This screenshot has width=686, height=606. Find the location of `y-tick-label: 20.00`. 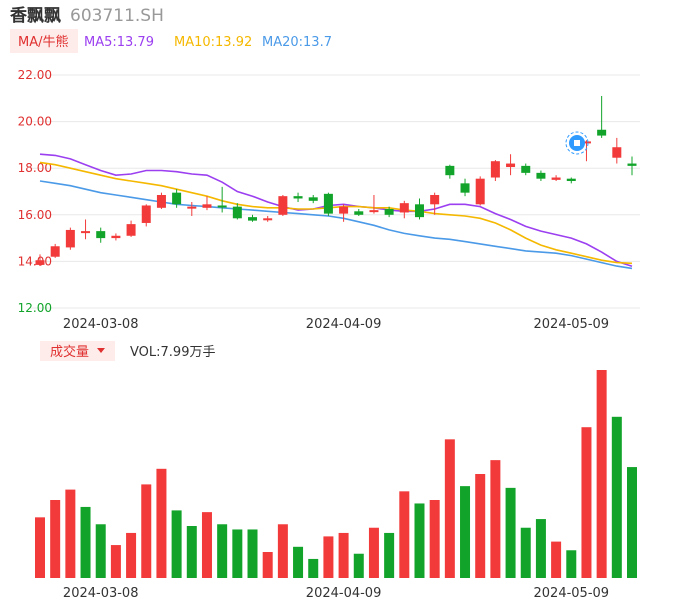

y-tick-label: 20.00 is located at coordinates (35, 122).